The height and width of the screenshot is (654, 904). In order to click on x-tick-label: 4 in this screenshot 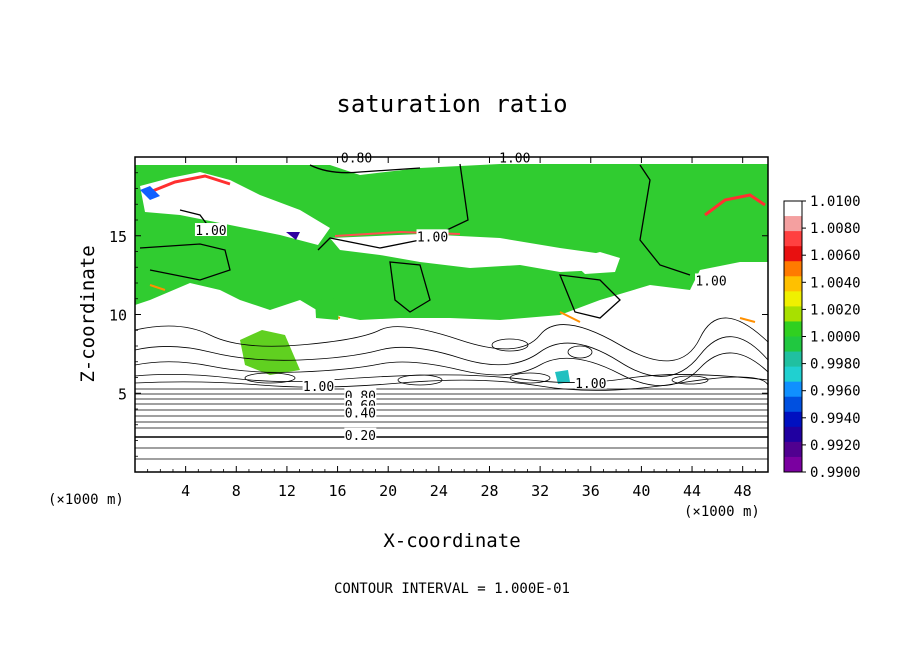, I will do `click(185, 491)`.